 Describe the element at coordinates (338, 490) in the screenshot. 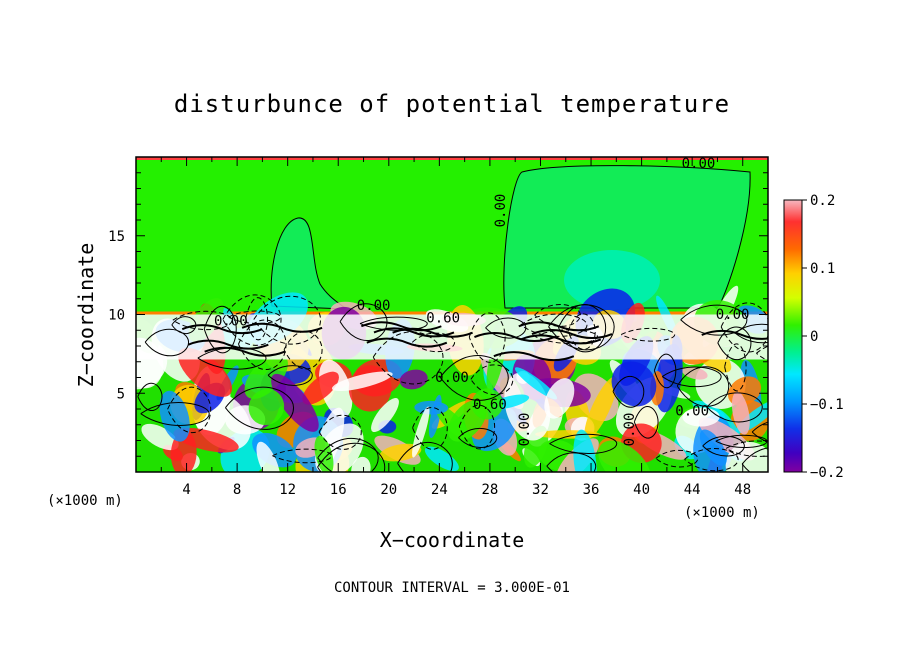

I see `x-tick-label: 16` at that location.